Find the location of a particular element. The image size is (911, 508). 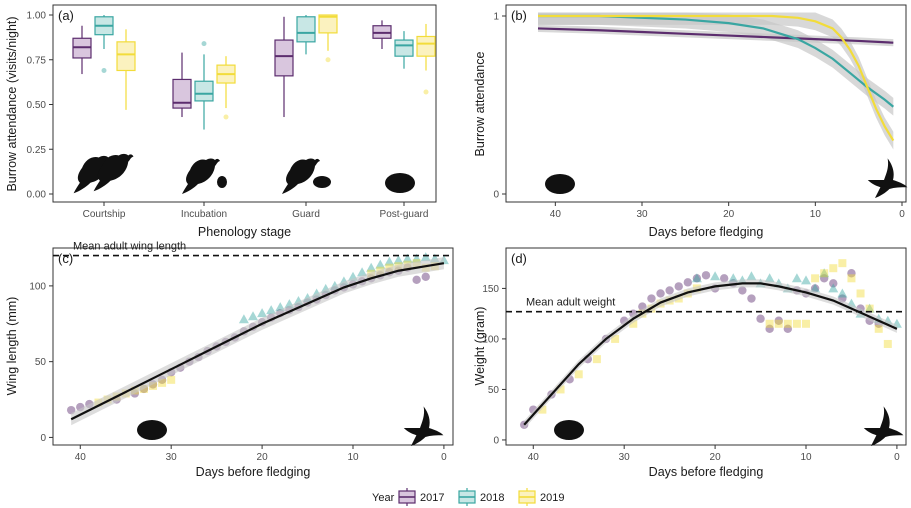

panel-c-label: (c) is located at coordinates (65, 258).